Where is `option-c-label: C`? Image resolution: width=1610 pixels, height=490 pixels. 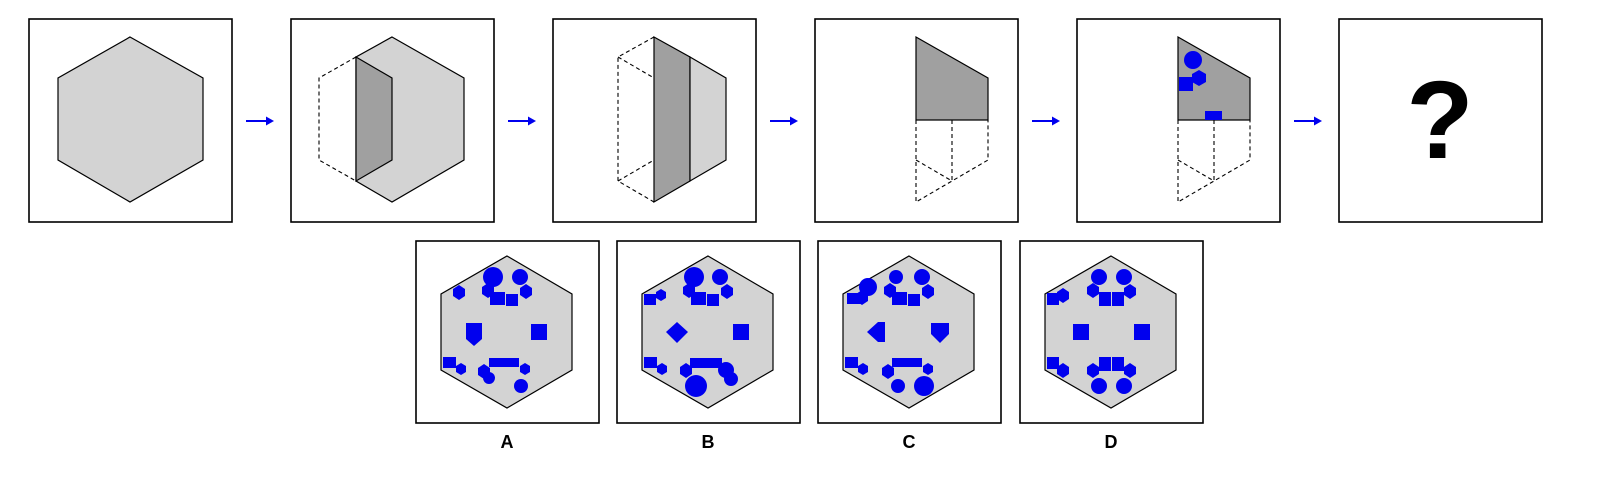
option-c-label: C is located at coordinates (909, 442).